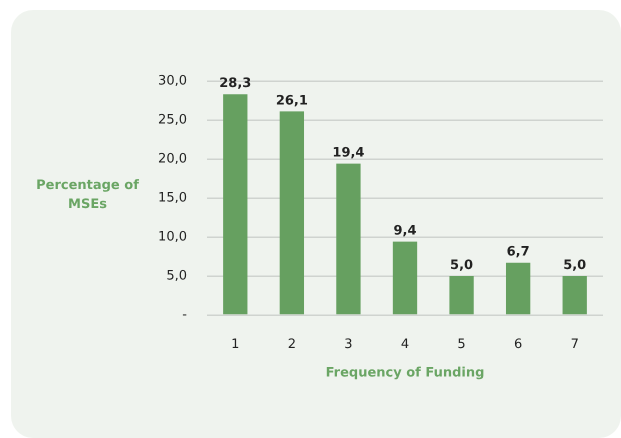 The image size is (621, 438). What do you see at coordinates (292, 100) in the screenshot?
I see `data-label: 26,1` at bounding box center [292, 100].